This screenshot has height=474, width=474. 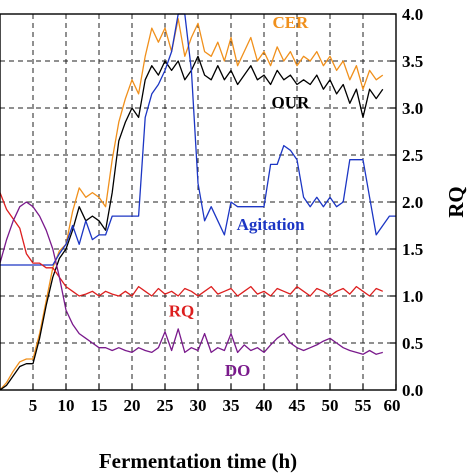 What do you see at coordinates (99, 405) in the screenshot?
I see `x-tick-label: 15` at bounding box center [99, 405].